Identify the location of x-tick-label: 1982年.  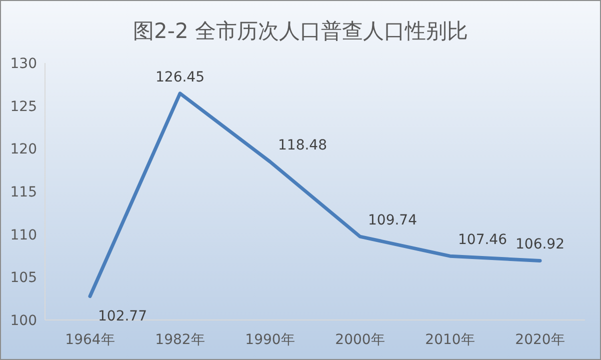
(180, 340).